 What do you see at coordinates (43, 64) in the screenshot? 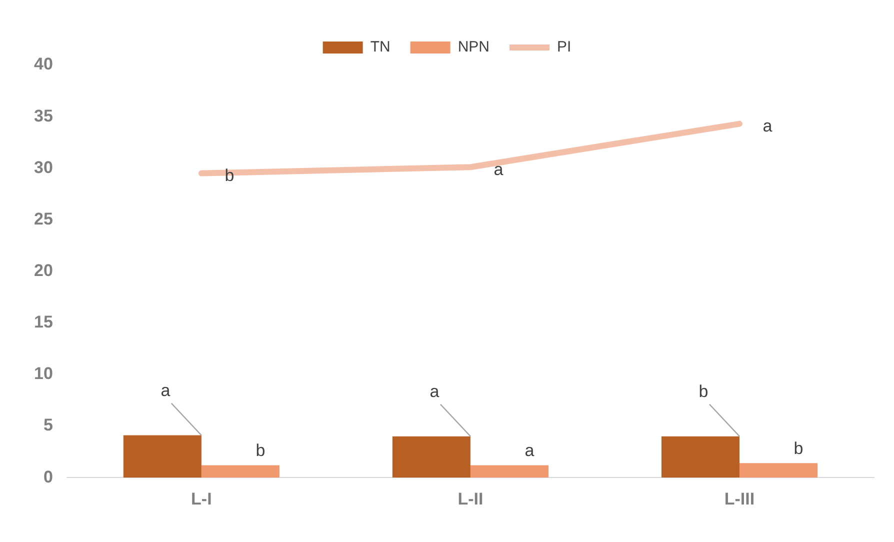
I see `y-tick-label: 40` at bounding box center [43, 64].